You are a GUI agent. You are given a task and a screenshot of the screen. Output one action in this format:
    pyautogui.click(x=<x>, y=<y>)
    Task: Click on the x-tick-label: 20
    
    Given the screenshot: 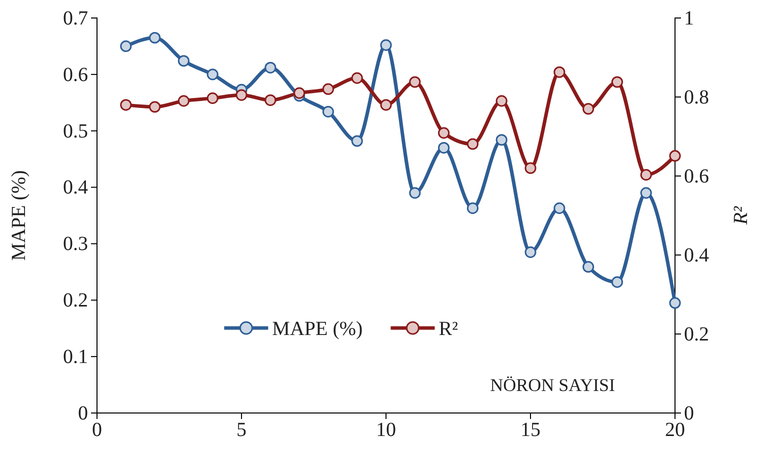 What is the action you would take?
    pyautogui.click(x=675, y=430)
    